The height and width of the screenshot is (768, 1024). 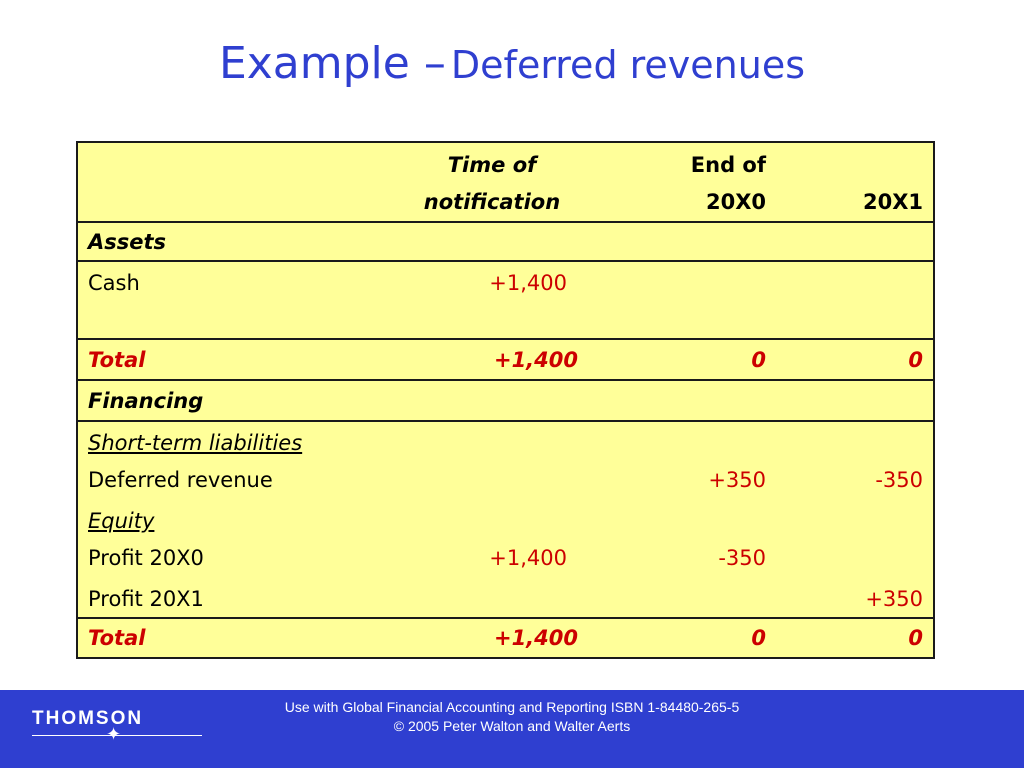 I want to click on profit-20x1-label: Profit 20X1, so click(x=146, y=599).